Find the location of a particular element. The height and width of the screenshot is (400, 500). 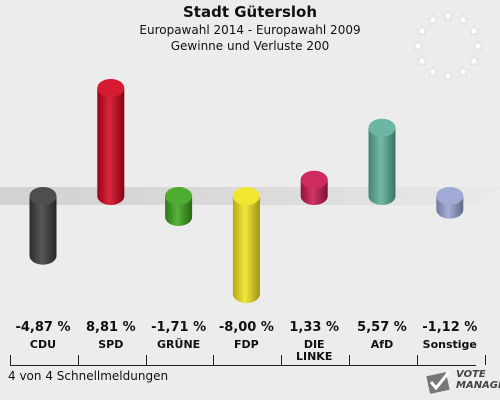

category-label: CDU is located at coordinates (43, 344).